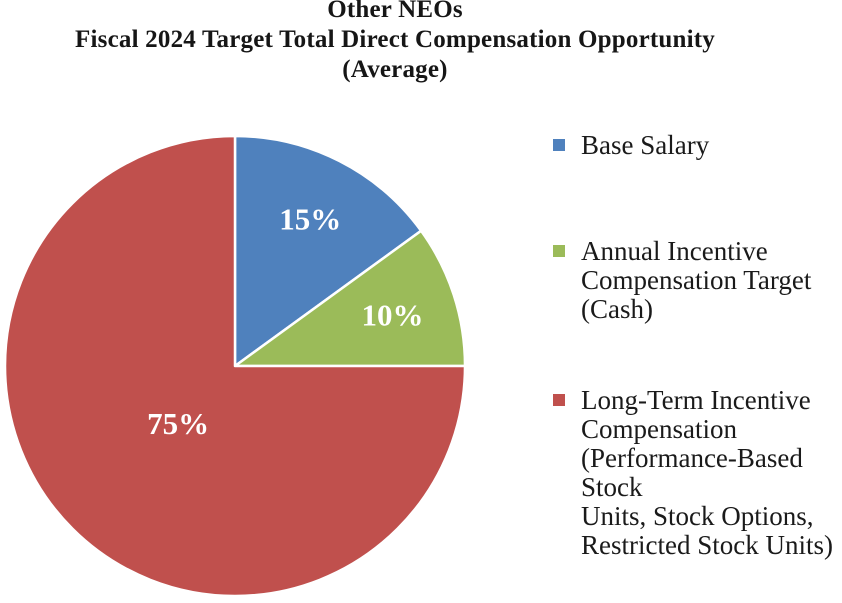 The height and width of the screenshot is (603, 842). Describe the element at coordinates (395, 11) in the screenshot. I see `chart-title-line1: Other NEOs` at that location.